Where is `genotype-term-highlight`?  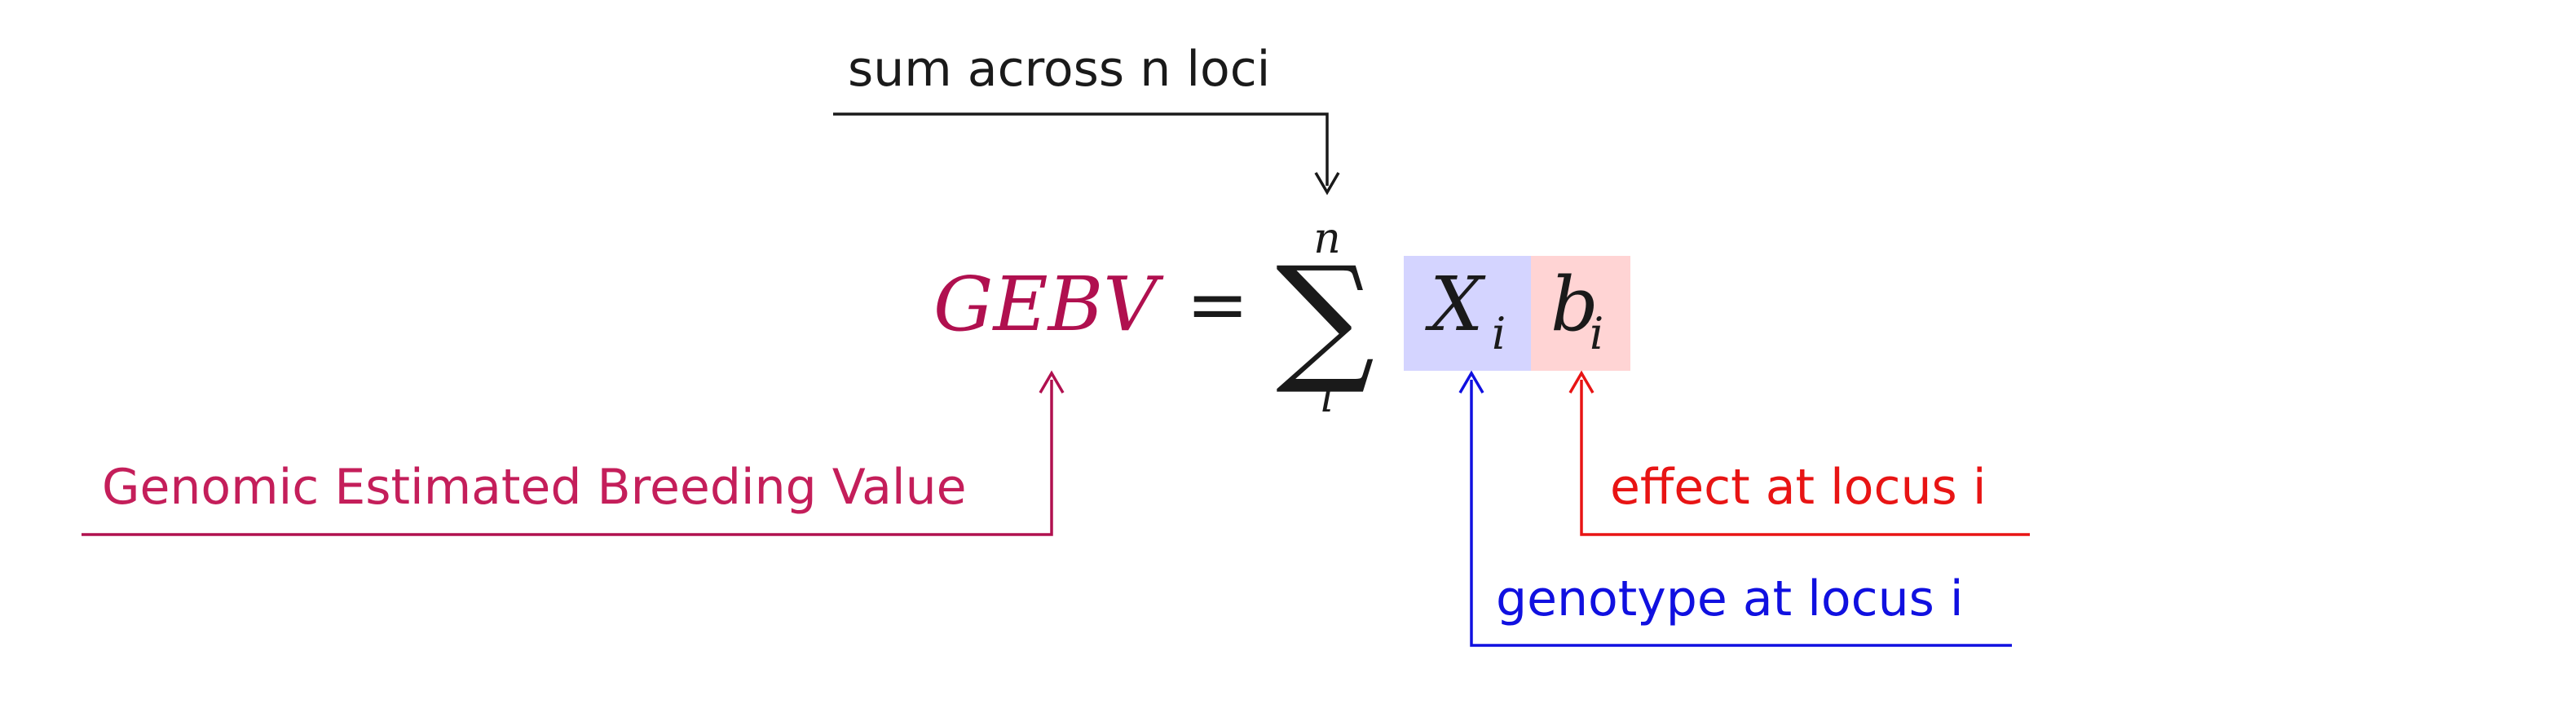 genotype-term-highlight is located at coordinates (1467, 313).